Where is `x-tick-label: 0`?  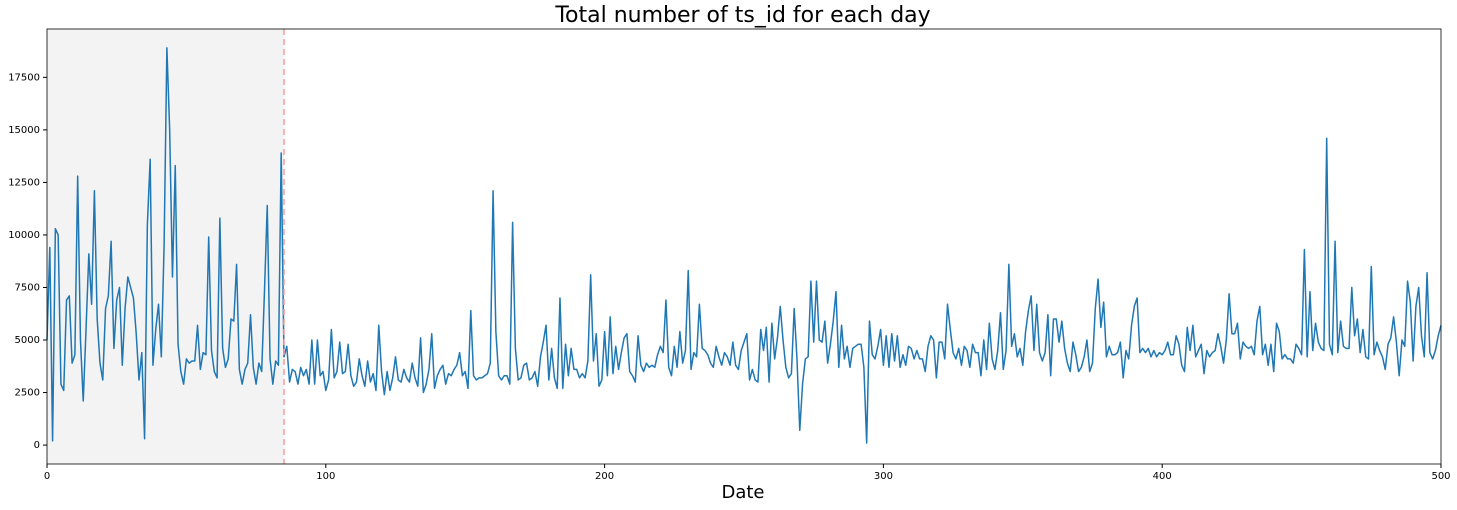 x-tick-label: 0 is located at coordinates (47, 476).